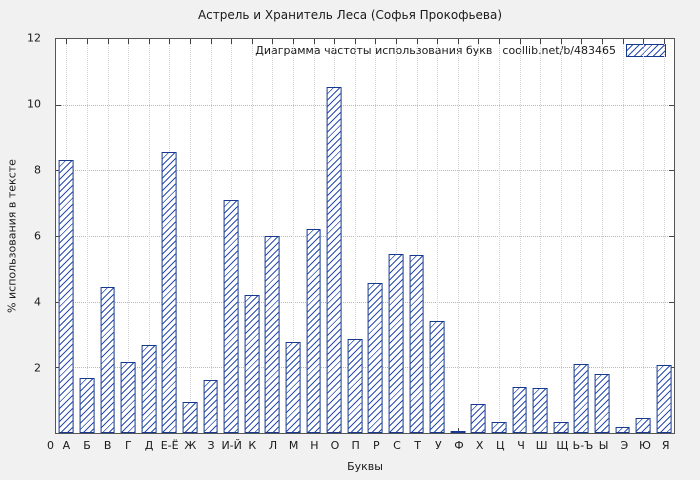  I want to click on y-tick-label: 10, so click(34, 104).